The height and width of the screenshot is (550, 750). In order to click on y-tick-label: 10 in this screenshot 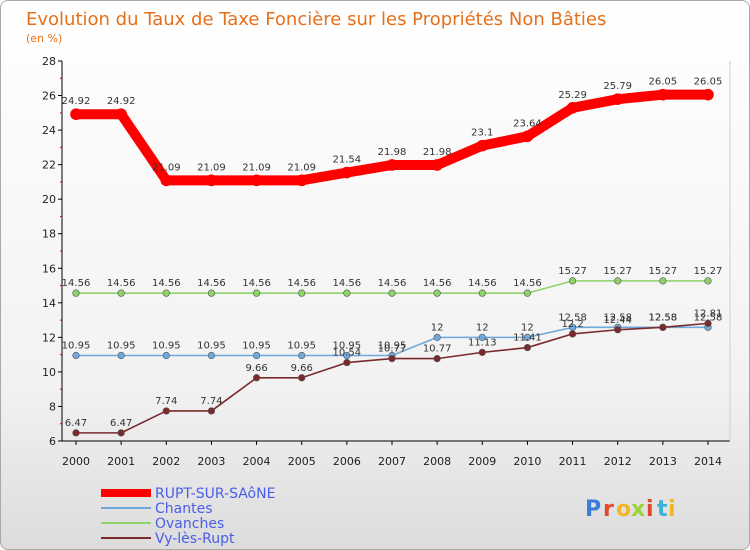, I will do `click(49, 372)`.